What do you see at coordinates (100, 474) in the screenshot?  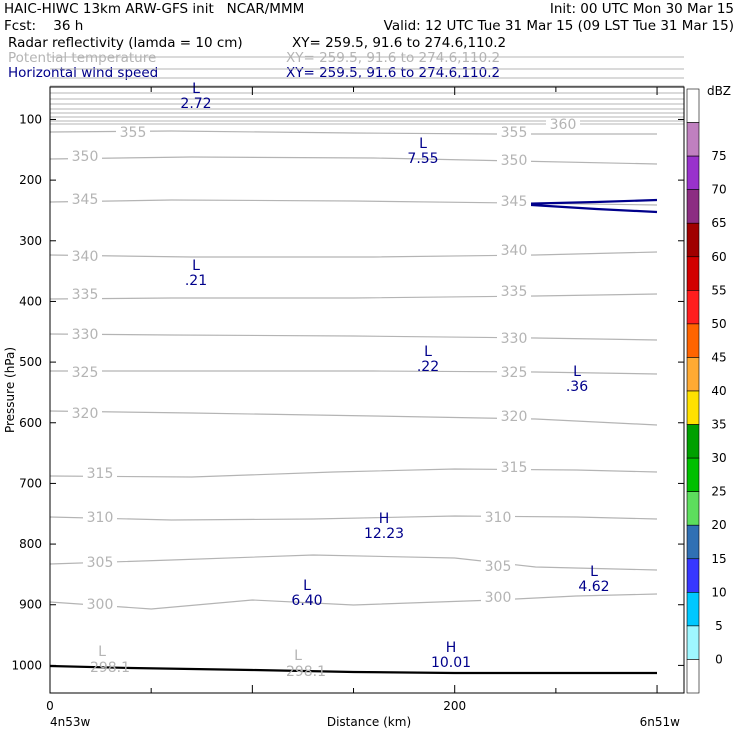 I see `theta-contour-label: 315` at bounding box center [100, 474].